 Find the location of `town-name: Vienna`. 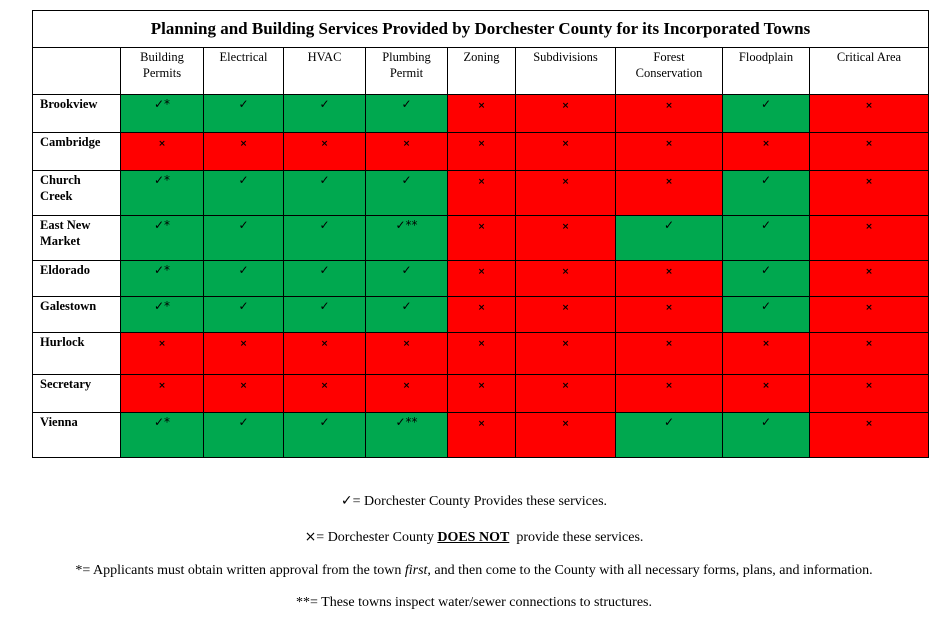

town-name: Vienna is located at coordinates (76, 435).